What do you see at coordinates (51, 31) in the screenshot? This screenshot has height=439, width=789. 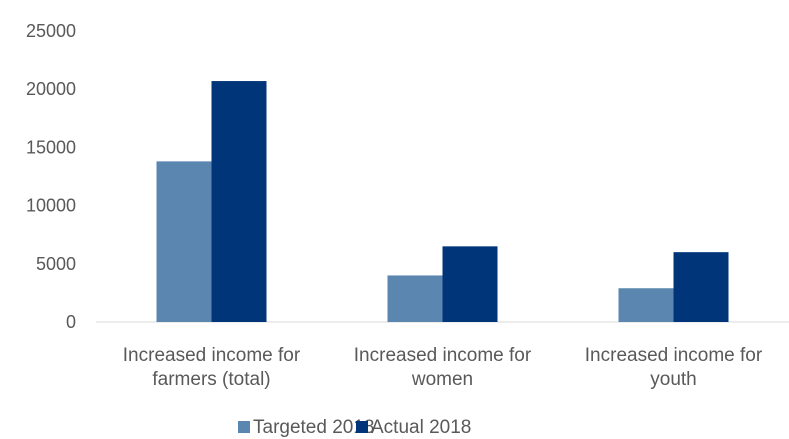 I see `y-tick-label: 25000` at bounding box center [51, 31].